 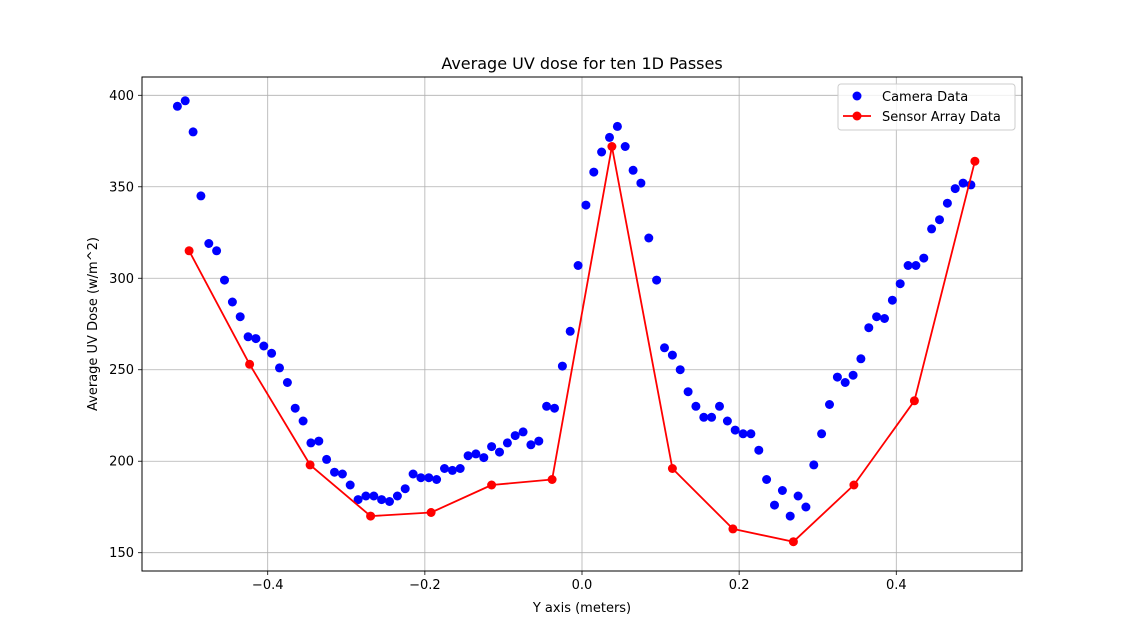 What do you see at coordinates (121, 279) in the screenshot?
I see `y-tick-label: 300` at bounding box center [121, 279].